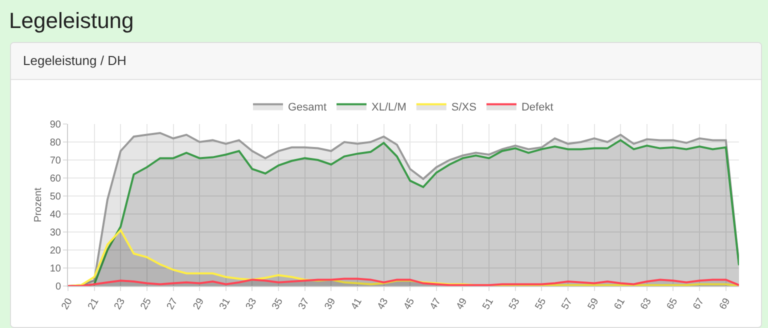  I want to click on x-tick-label: 43, so click(383, 304).